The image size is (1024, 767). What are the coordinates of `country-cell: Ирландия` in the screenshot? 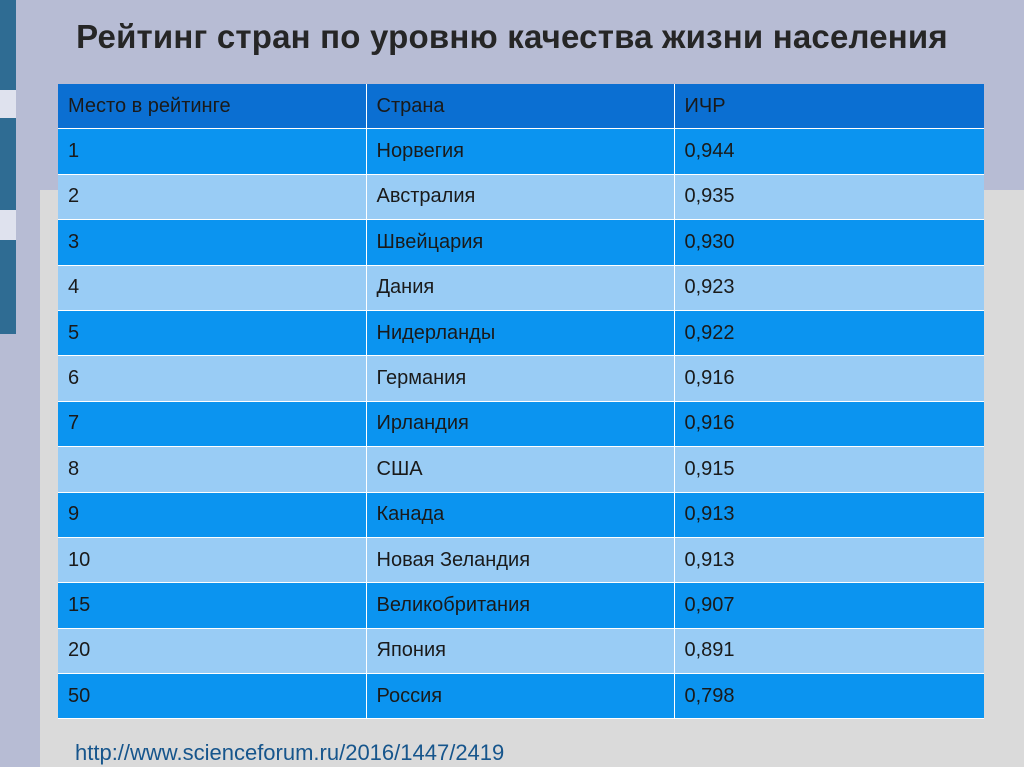 It's located at (520, 424).